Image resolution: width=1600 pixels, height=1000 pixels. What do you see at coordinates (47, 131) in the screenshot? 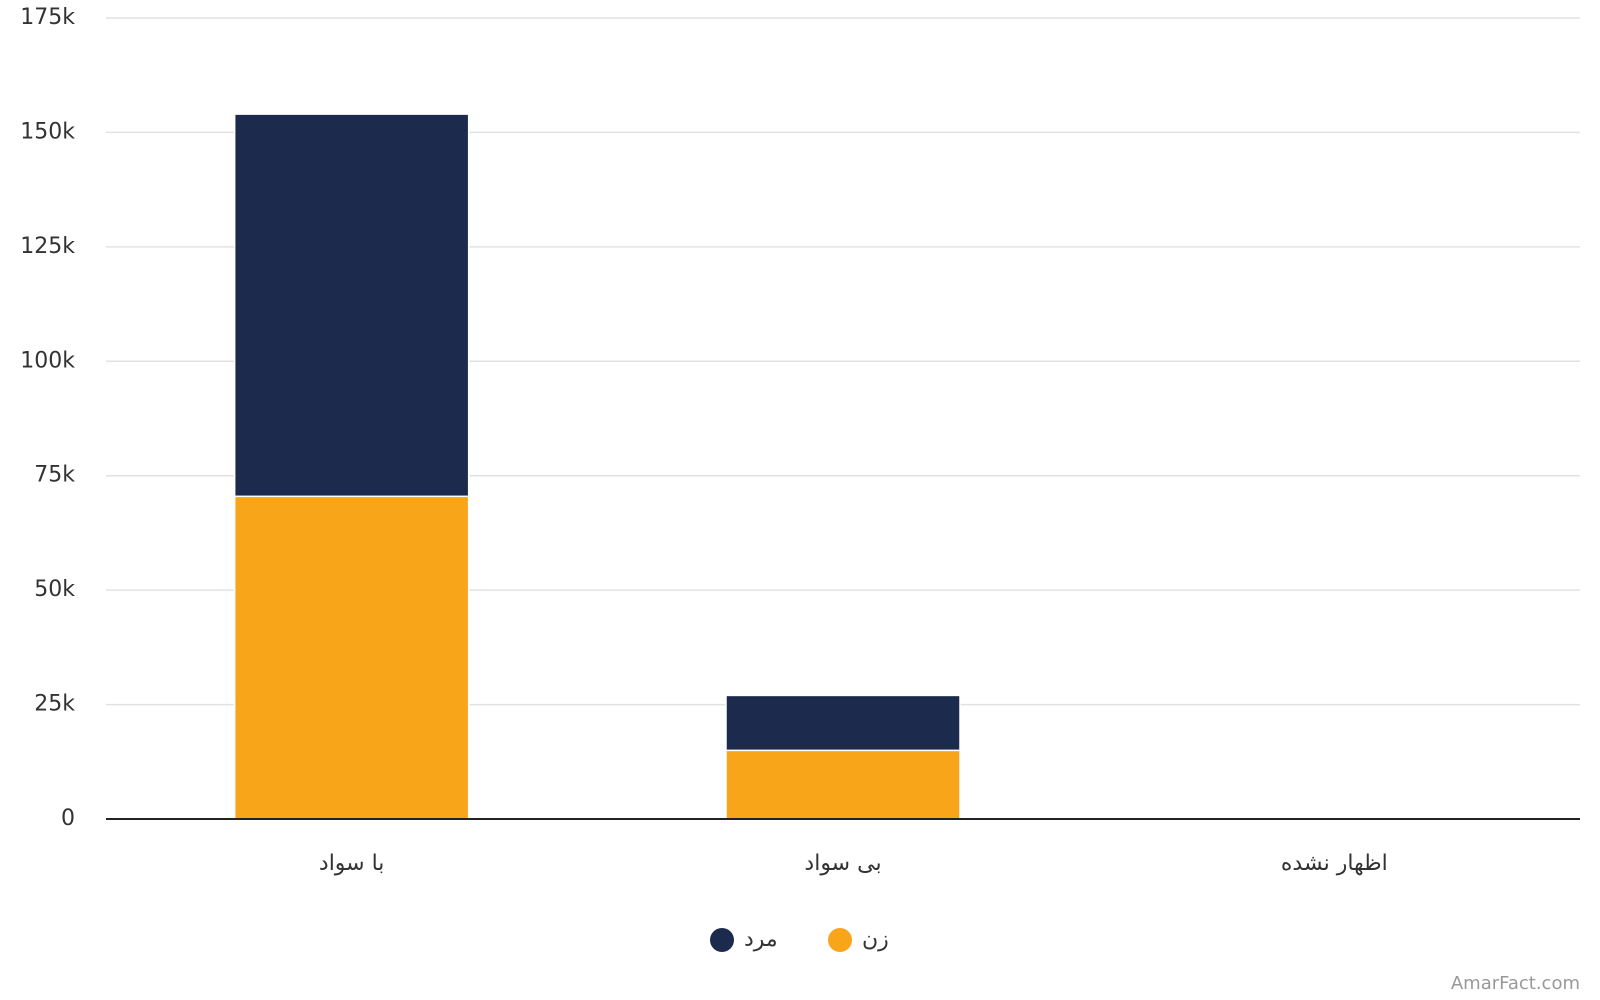
I see `y-tick-label: 150k` at bounding box center [47, 131].